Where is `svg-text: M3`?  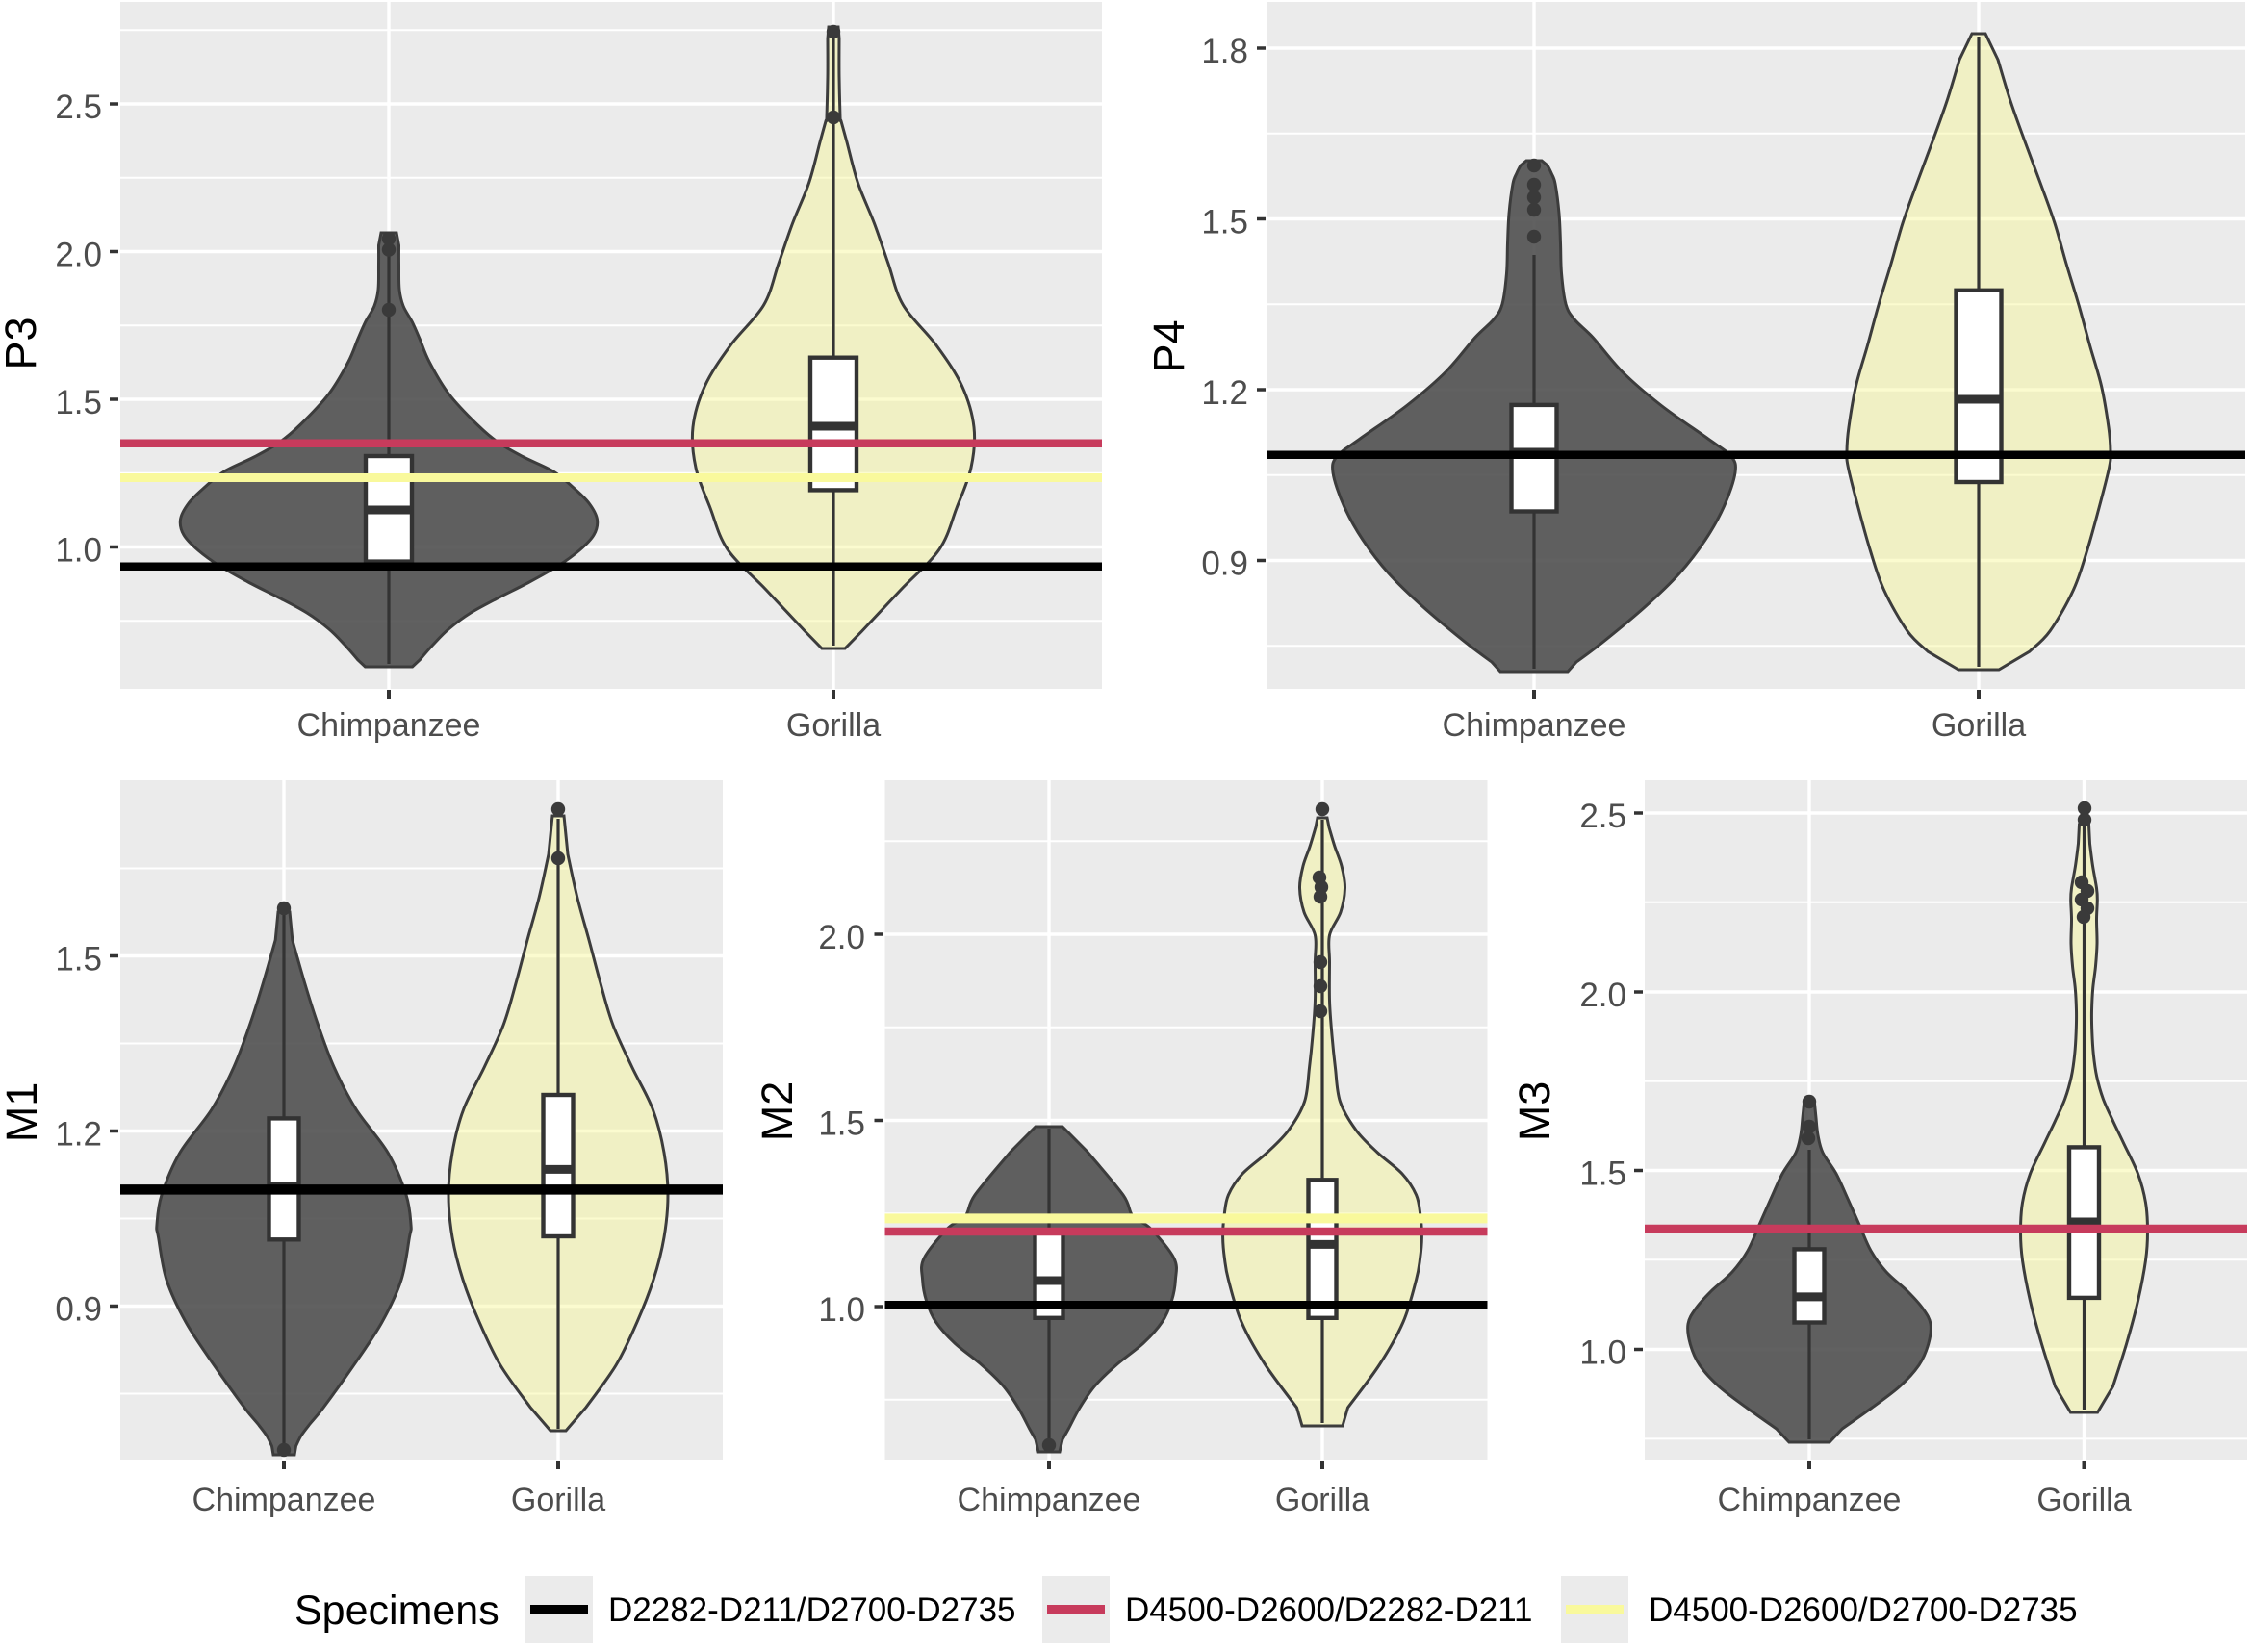 svg-text: M3 is located at coordinates (1535, 1111).